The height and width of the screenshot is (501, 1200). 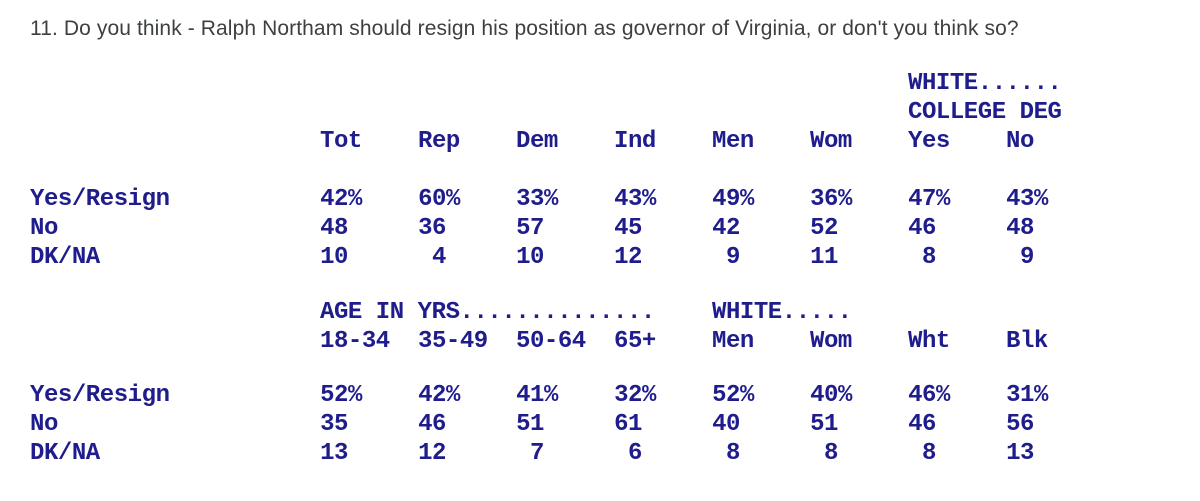 I want to click on value-number: 49, so click(x=726, y=199).